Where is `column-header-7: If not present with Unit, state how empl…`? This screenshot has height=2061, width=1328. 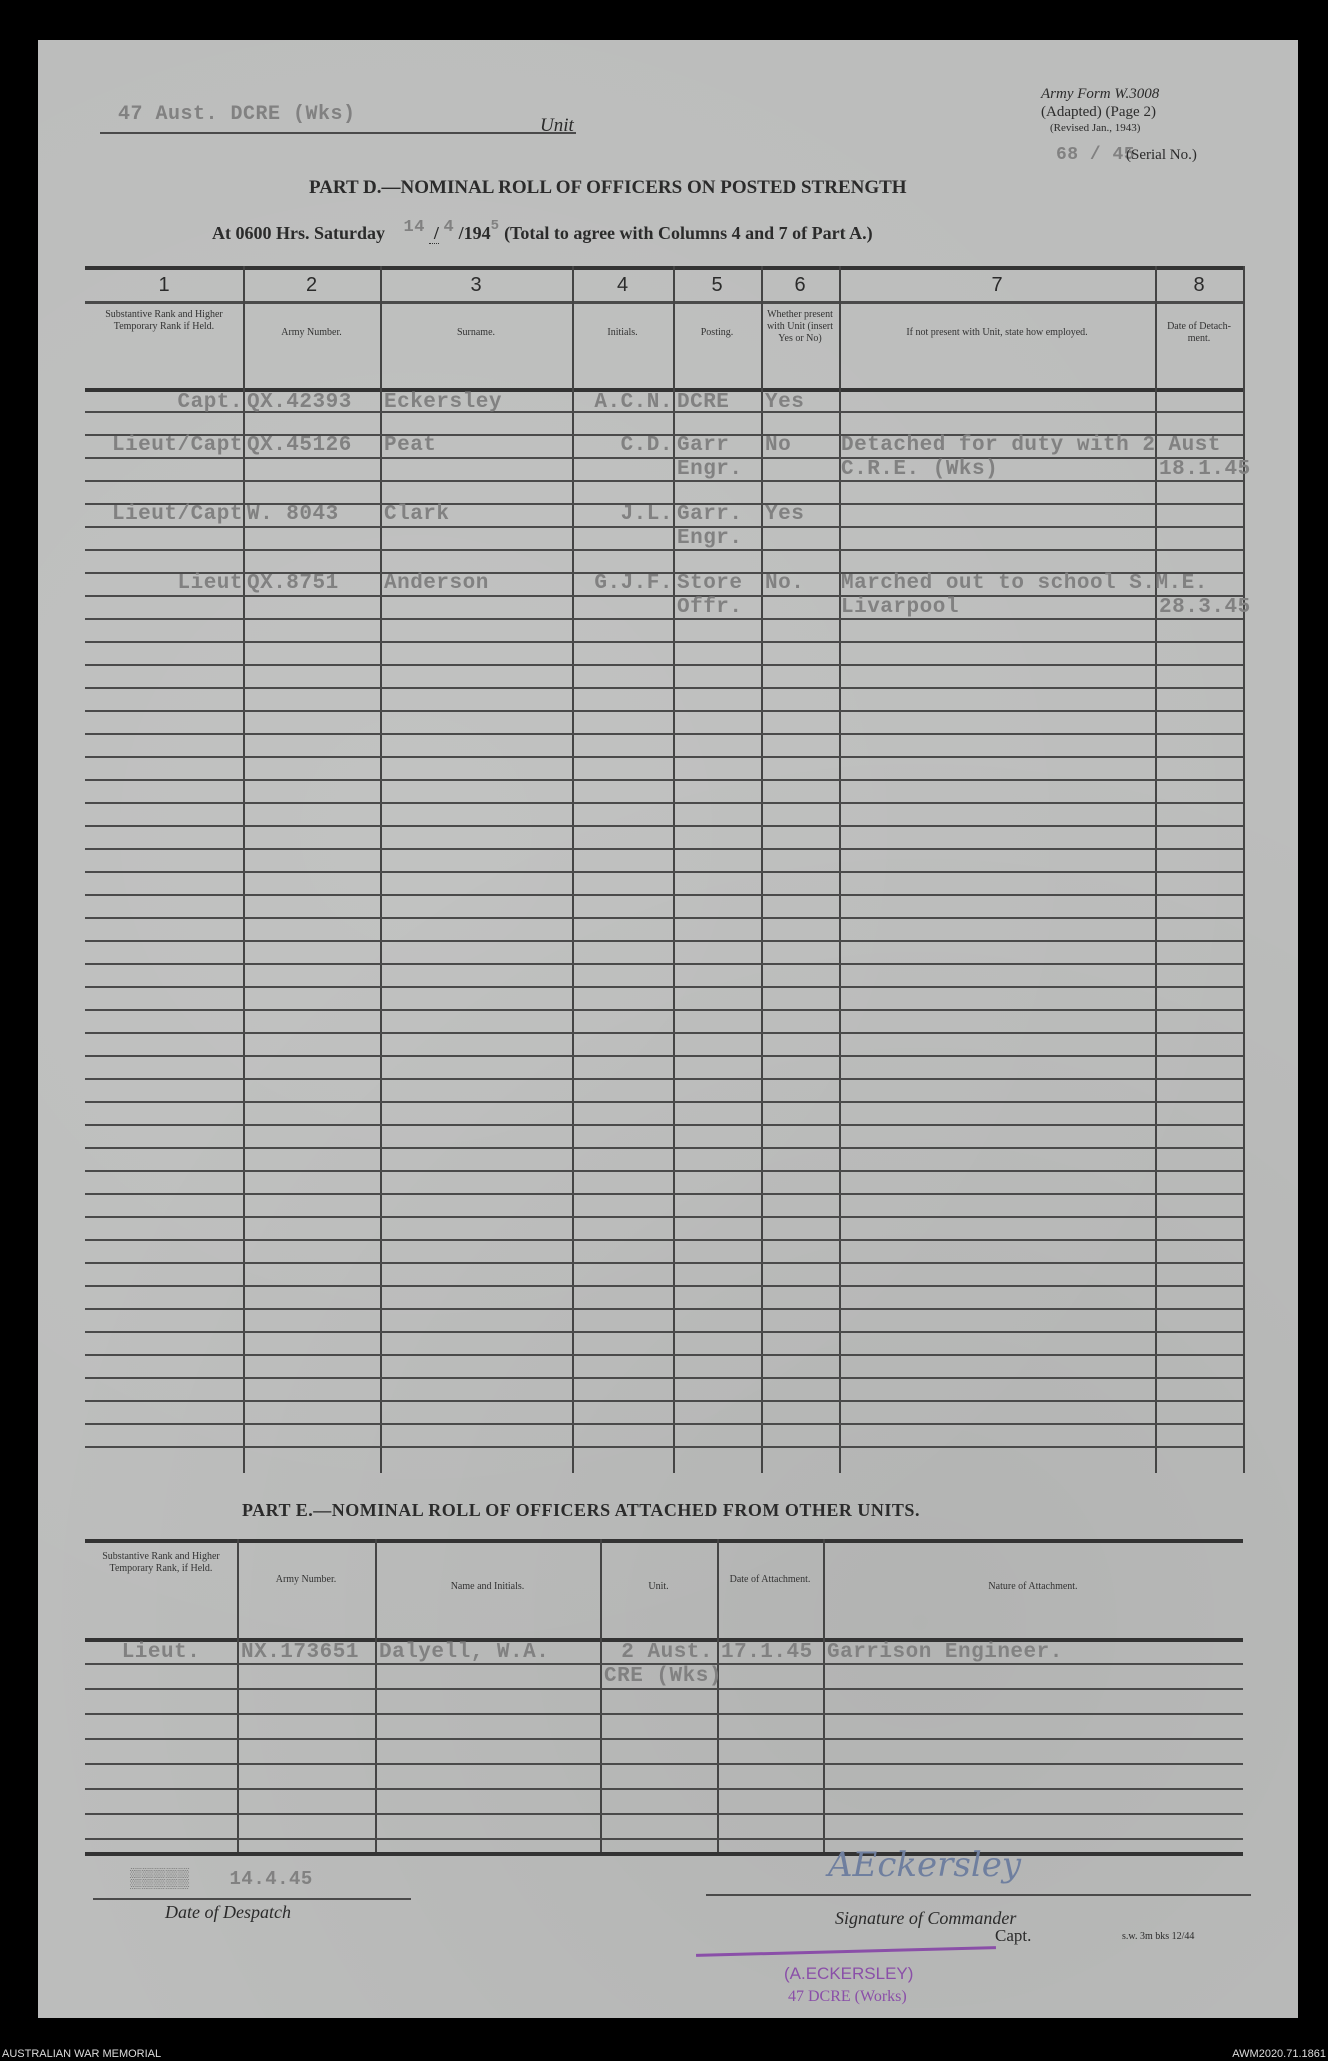 column-header-7: If not present with Unit, state how empl… is located at coordinates (997, 332).